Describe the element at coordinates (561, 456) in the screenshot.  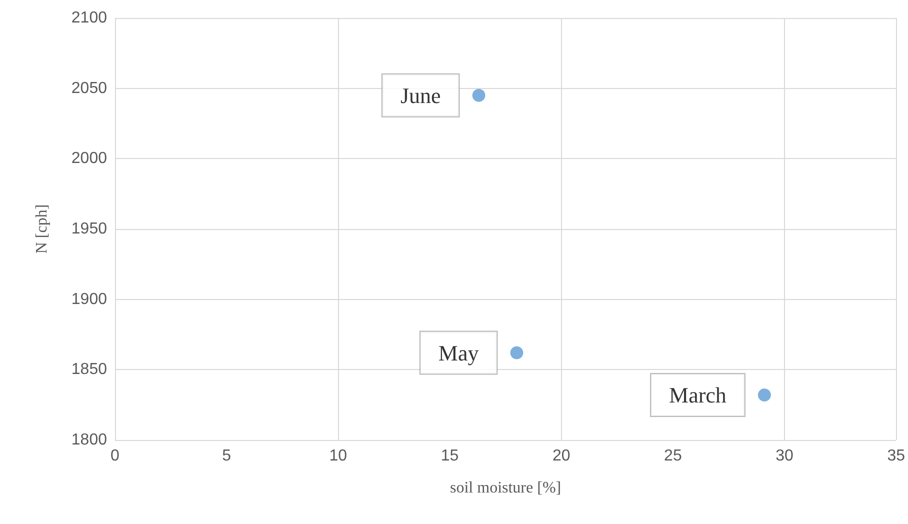
I see `x-tick-label: 20` at that location.